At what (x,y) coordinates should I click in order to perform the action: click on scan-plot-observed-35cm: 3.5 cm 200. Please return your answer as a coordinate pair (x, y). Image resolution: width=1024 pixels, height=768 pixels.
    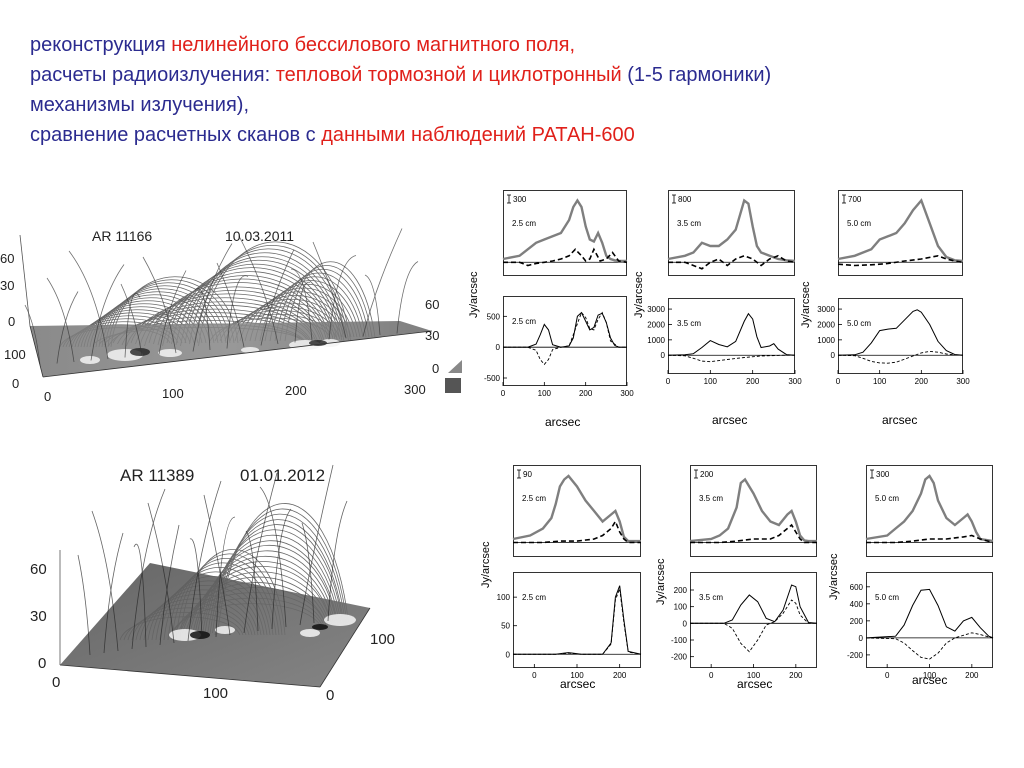
    Looking at the image, I should click on (753, 511).